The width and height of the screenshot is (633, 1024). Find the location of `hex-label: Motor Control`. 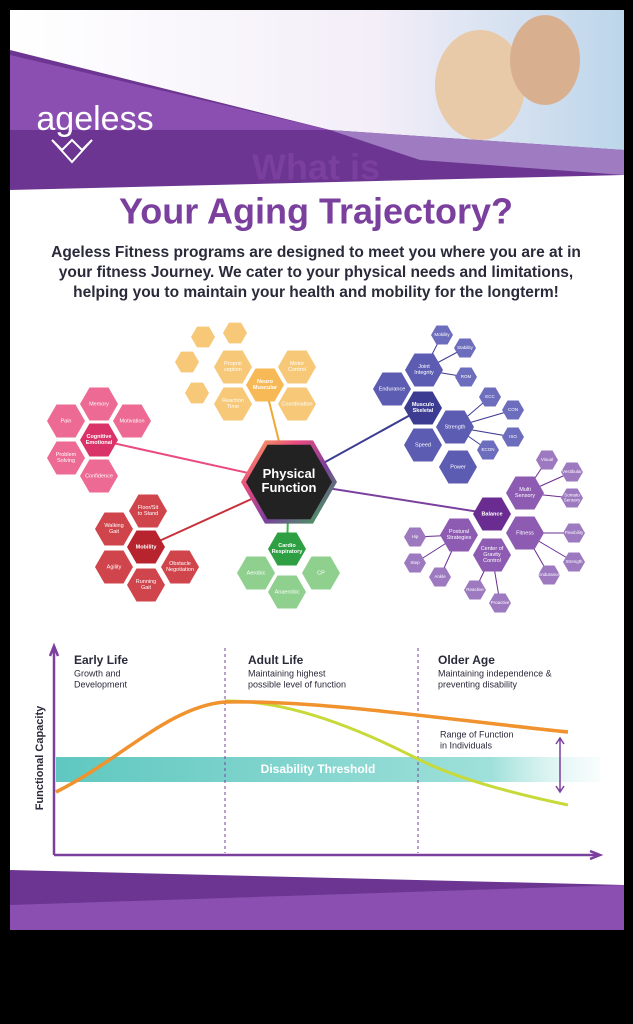

hex-label: Motor Control is located at coordinates (297, 367).